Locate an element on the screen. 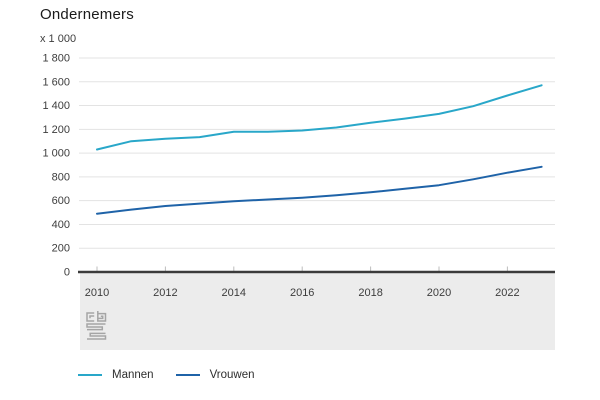 Image resolution: width=600 pixels, height=400 pixels. x-tick-label: 2016 is located at coordinates (302, 293).